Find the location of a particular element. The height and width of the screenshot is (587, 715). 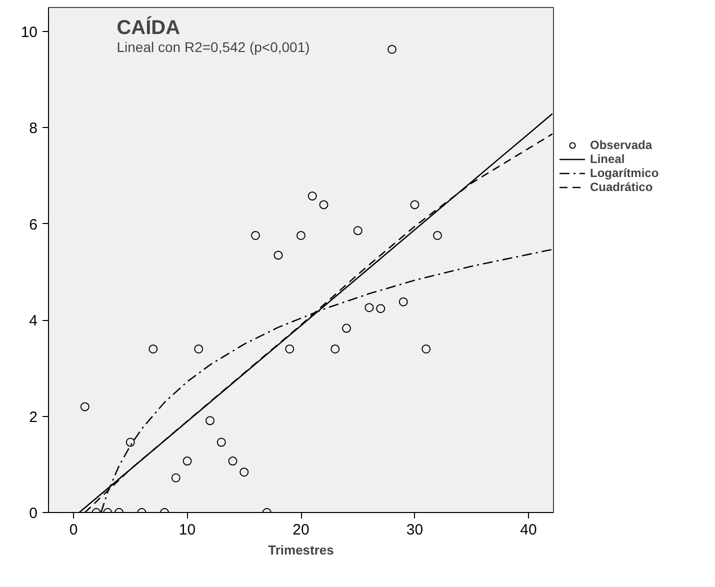

x-axis-title: Trimestres is located at coordinates (301, 550).